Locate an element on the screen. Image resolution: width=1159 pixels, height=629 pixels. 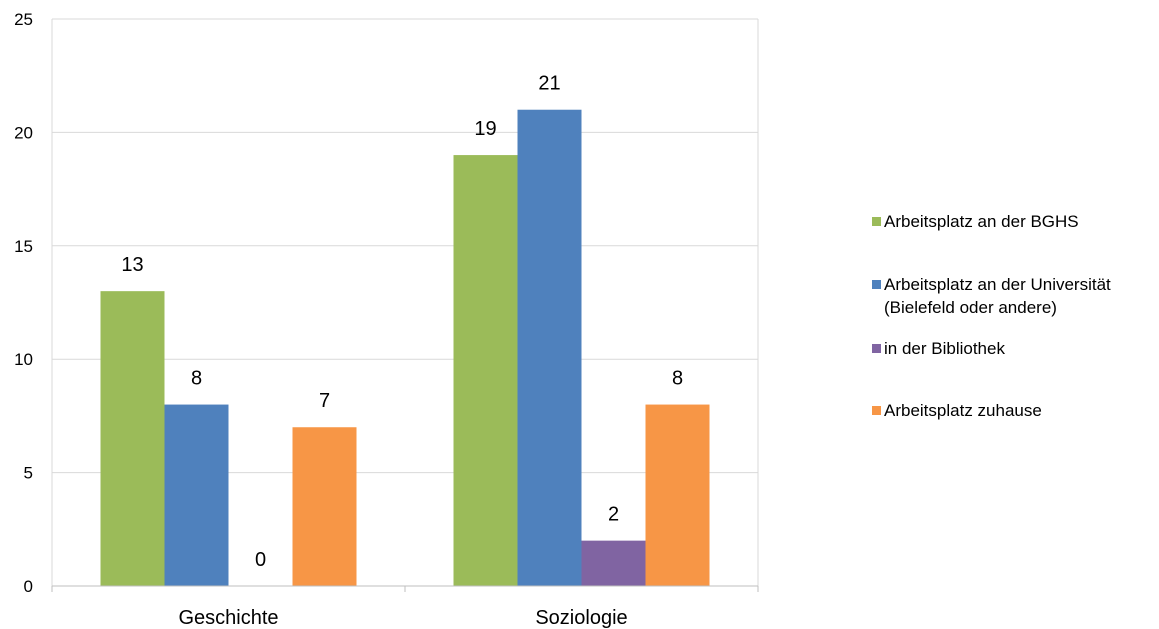
data-label: 2 is located at coordinates (613, 515).